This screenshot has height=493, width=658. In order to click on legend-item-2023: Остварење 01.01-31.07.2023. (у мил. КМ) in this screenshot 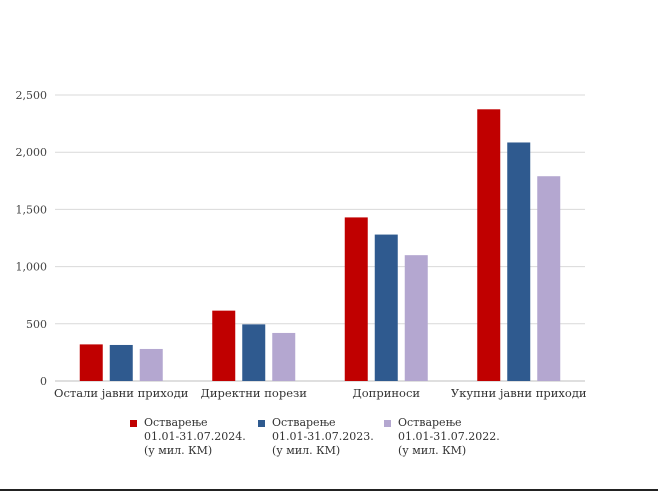, I will do `click(316, 437)`.